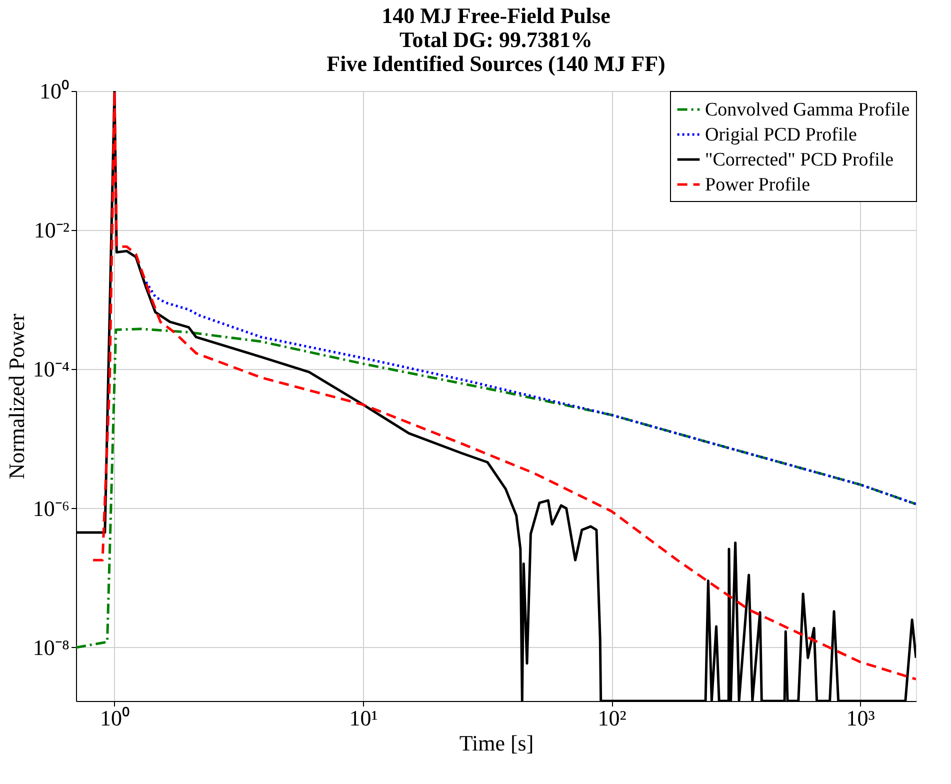 The width and height of the screenshot is (951, 784). What do you see at coordinates (496, 743) in the screenshot?
I see `x-axis-title: Time [s]` at bounding box center [496, 743].